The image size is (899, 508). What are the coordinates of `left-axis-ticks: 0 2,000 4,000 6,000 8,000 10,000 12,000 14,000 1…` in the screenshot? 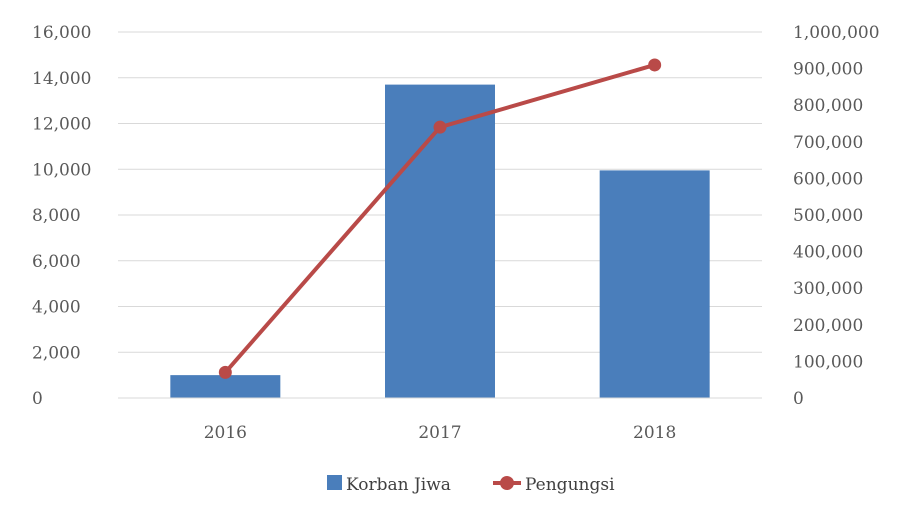 It's located at (61, 216).